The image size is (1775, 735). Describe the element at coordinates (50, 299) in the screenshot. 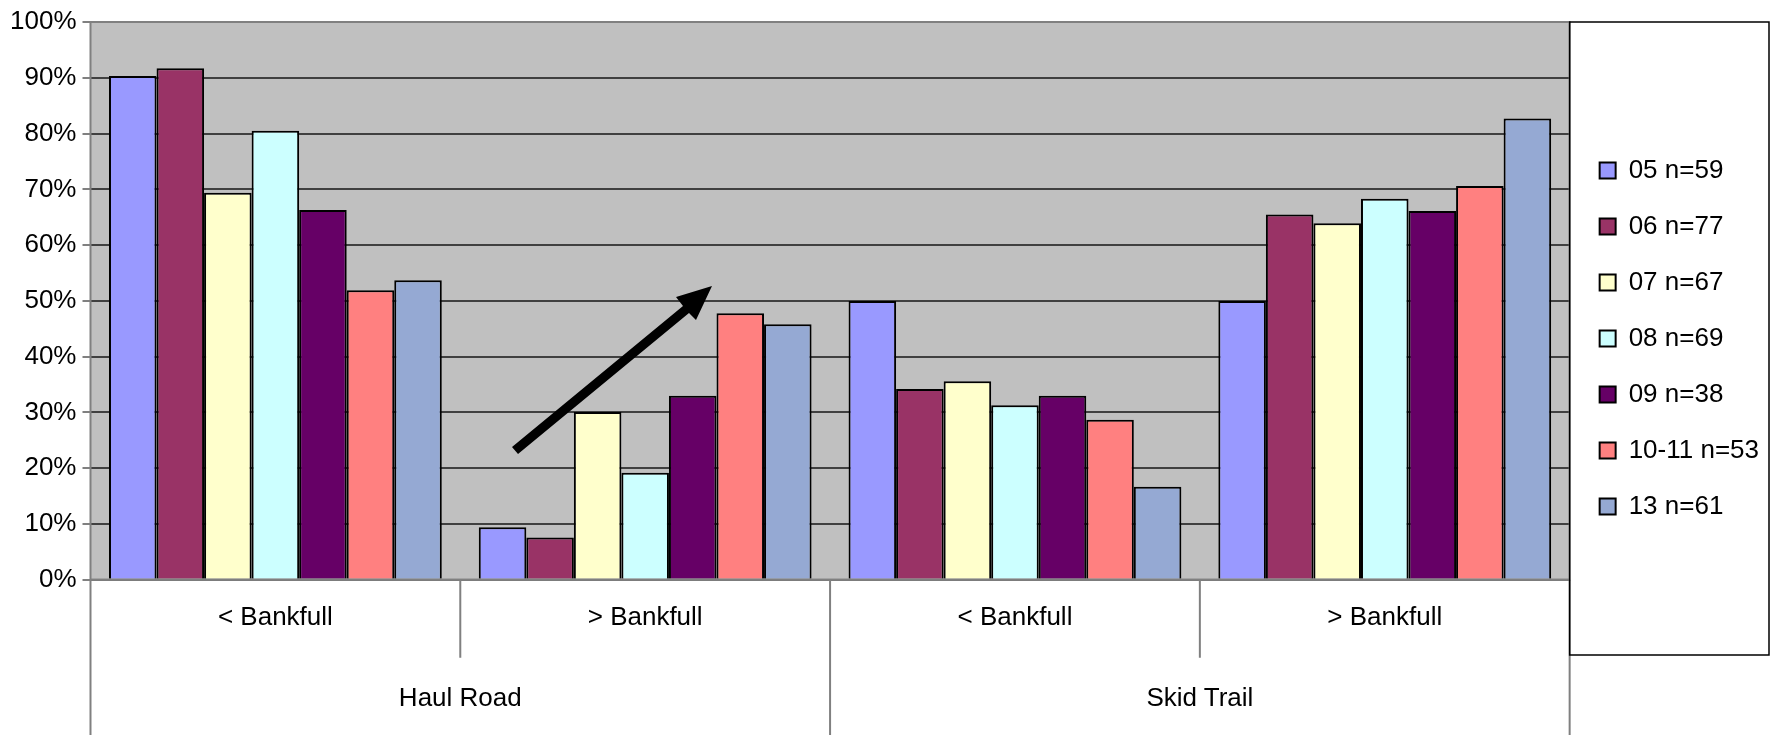

I see `y-tick-label: 50%` at that location.